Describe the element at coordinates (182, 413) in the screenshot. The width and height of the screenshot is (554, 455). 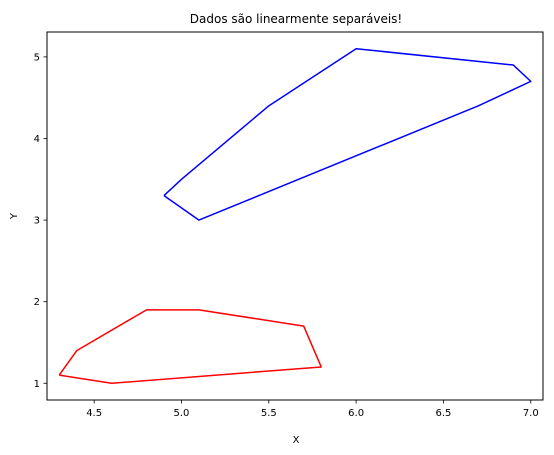
I see `x-tick-label: 5.0` at that location.